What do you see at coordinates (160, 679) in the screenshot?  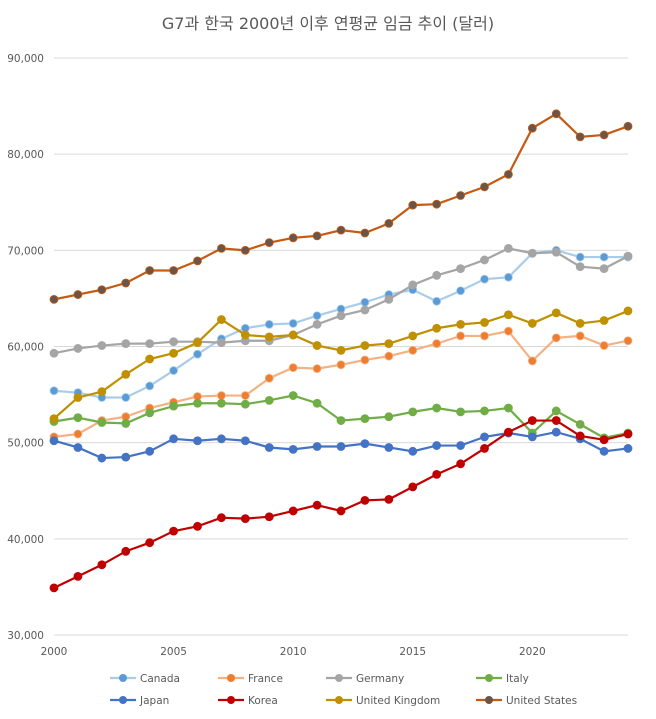 I see `legend-label: Canada` at bounding box center [160, 679].